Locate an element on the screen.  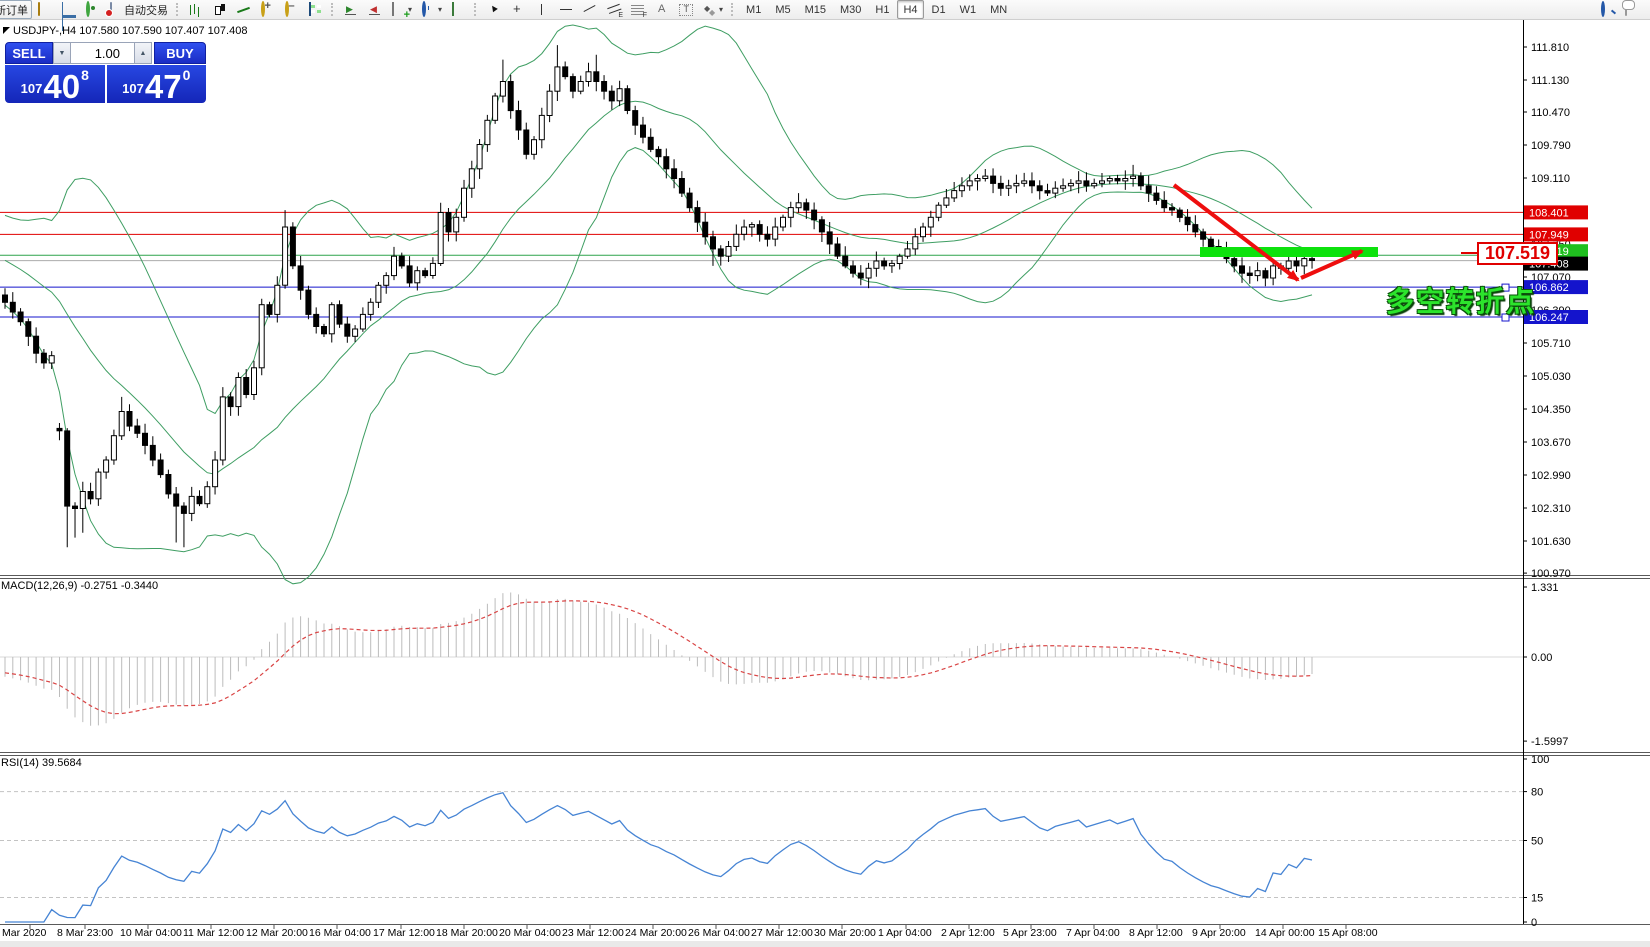
line-chart-icon is located at coordinates (244, 9).